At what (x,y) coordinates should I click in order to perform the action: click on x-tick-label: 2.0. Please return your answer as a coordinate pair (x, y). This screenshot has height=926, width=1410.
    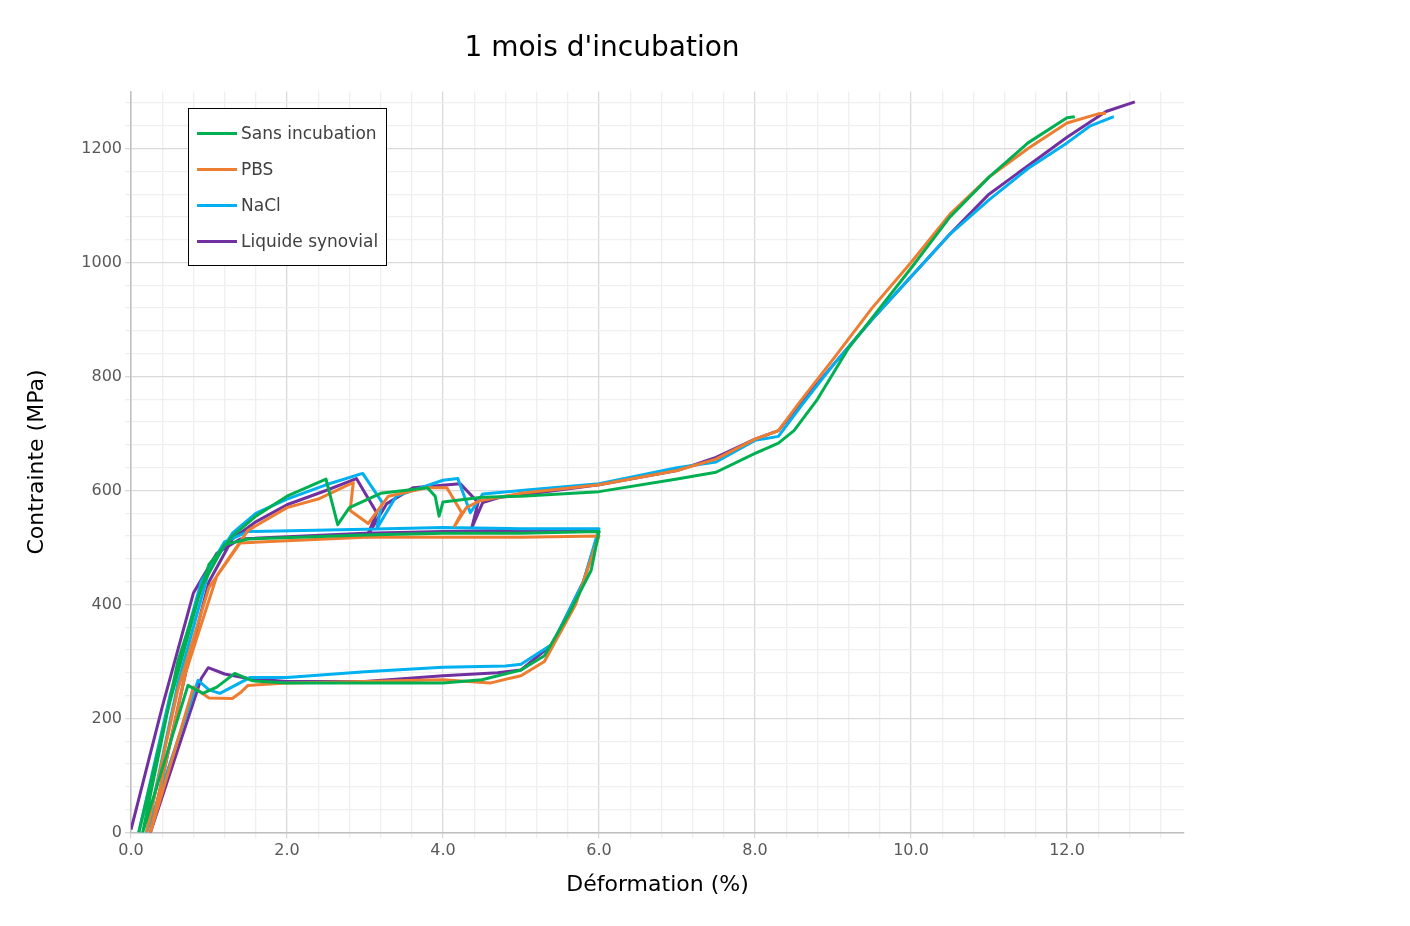
    Looking at the image, I should click on (287, 850).